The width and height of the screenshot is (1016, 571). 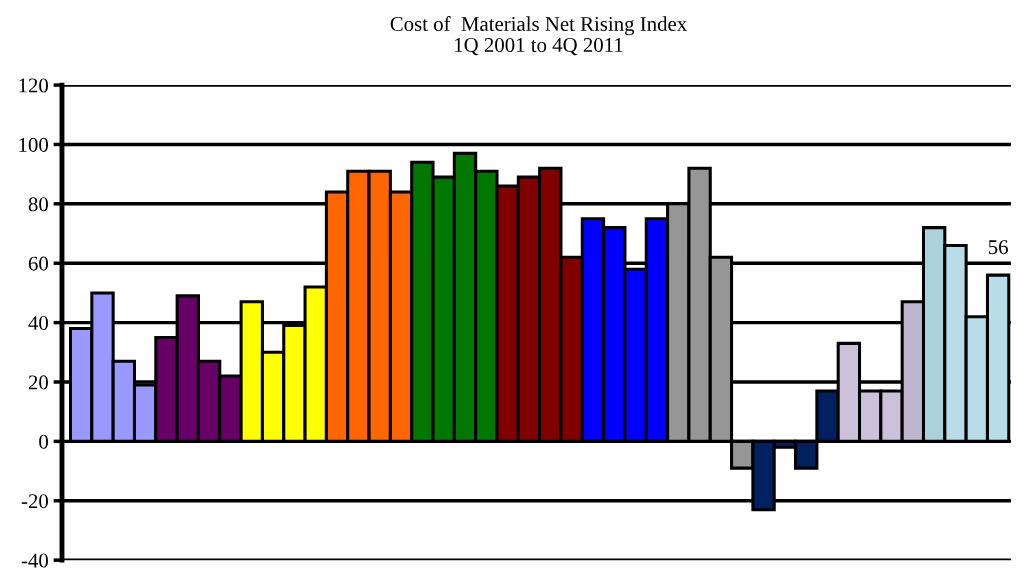 What do you see at coordinates (43, 441) in the screenshot?
I see `y-tick-label: 0` at bounding box center [43, 441].